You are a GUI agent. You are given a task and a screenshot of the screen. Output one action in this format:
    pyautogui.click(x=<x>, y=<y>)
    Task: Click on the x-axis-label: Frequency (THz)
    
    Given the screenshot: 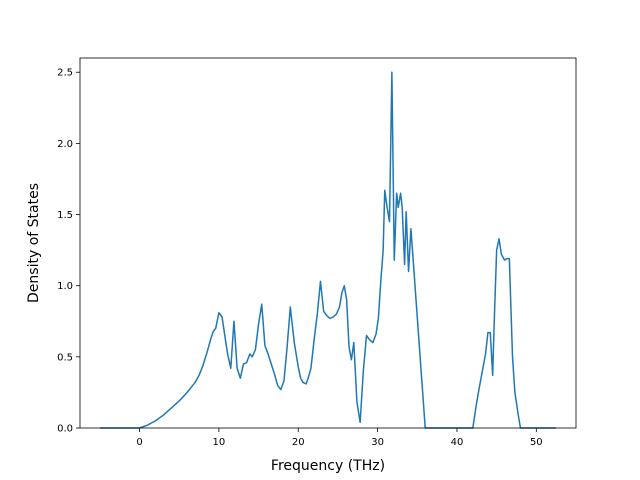 What is the action you would take?
    pyautogui.click(x=328, y=466)
    